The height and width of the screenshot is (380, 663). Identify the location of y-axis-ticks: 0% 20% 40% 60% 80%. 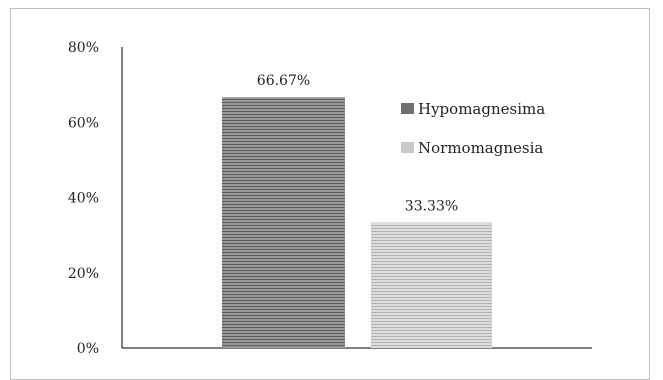
(83, 198).